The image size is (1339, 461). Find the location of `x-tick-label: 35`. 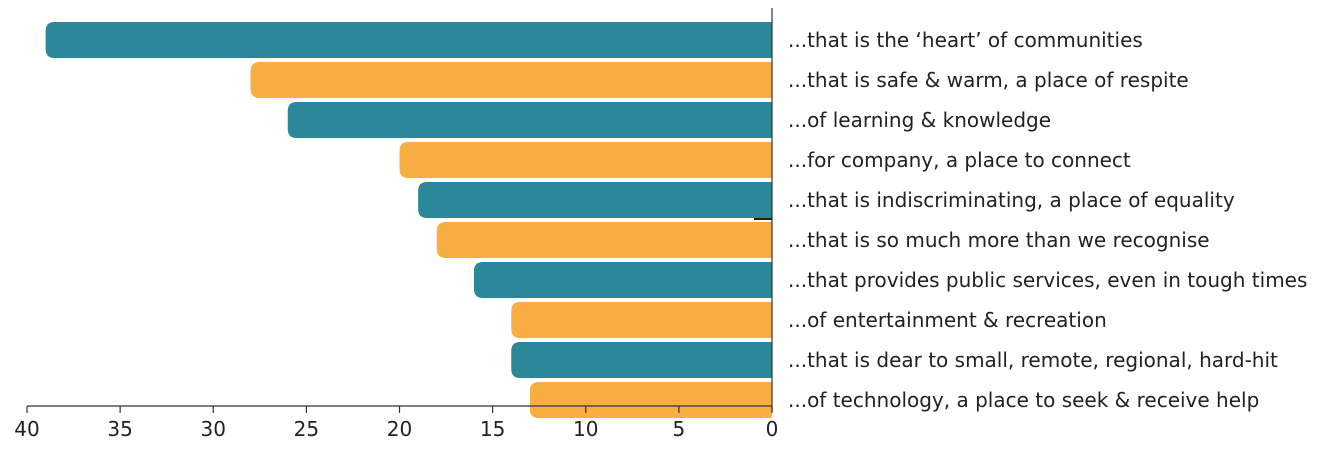

x-tick-label: 35 is located at coordinates (119, 429).